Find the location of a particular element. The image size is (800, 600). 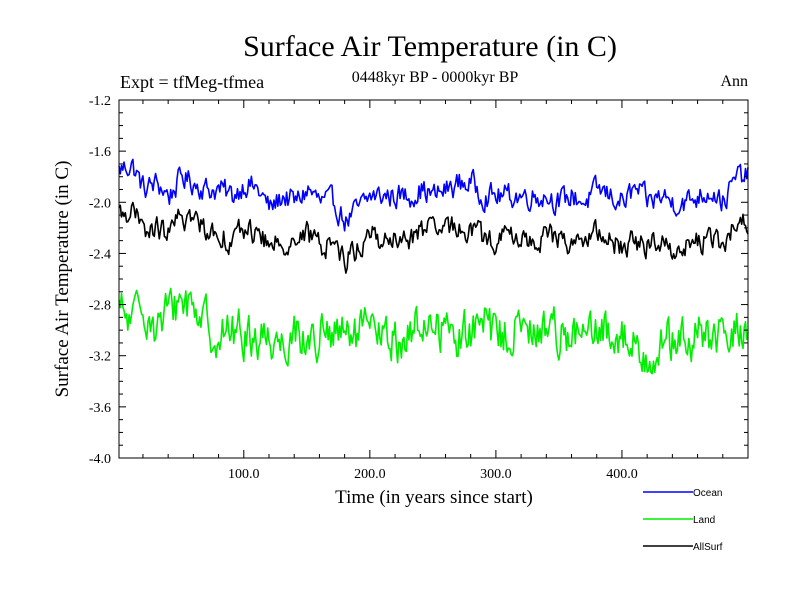

y-tick-label: -1.2 is located at coordinates (100, 101).